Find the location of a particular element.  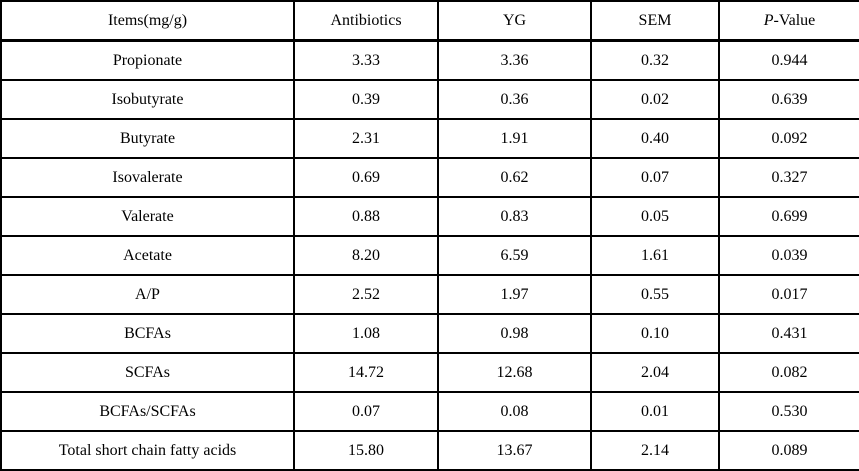

cell-sem: 2.04 is located at coordinates (655, 372).